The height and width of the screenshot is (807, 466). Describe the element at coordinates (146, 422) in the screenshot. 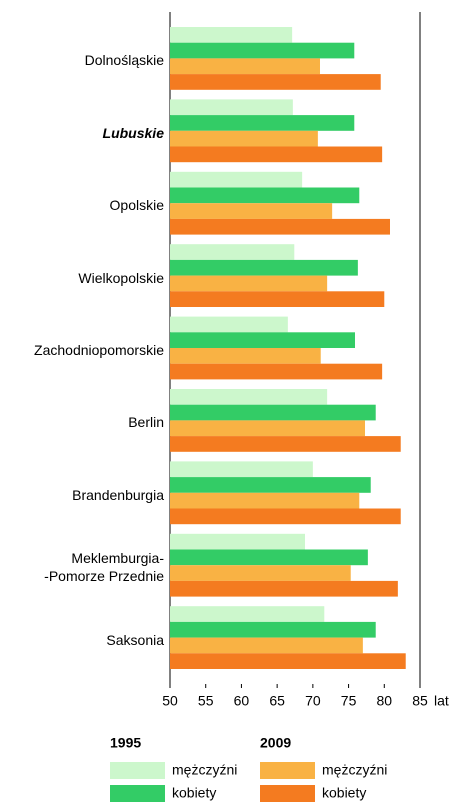

I see `category-label: Berlin` at that location.